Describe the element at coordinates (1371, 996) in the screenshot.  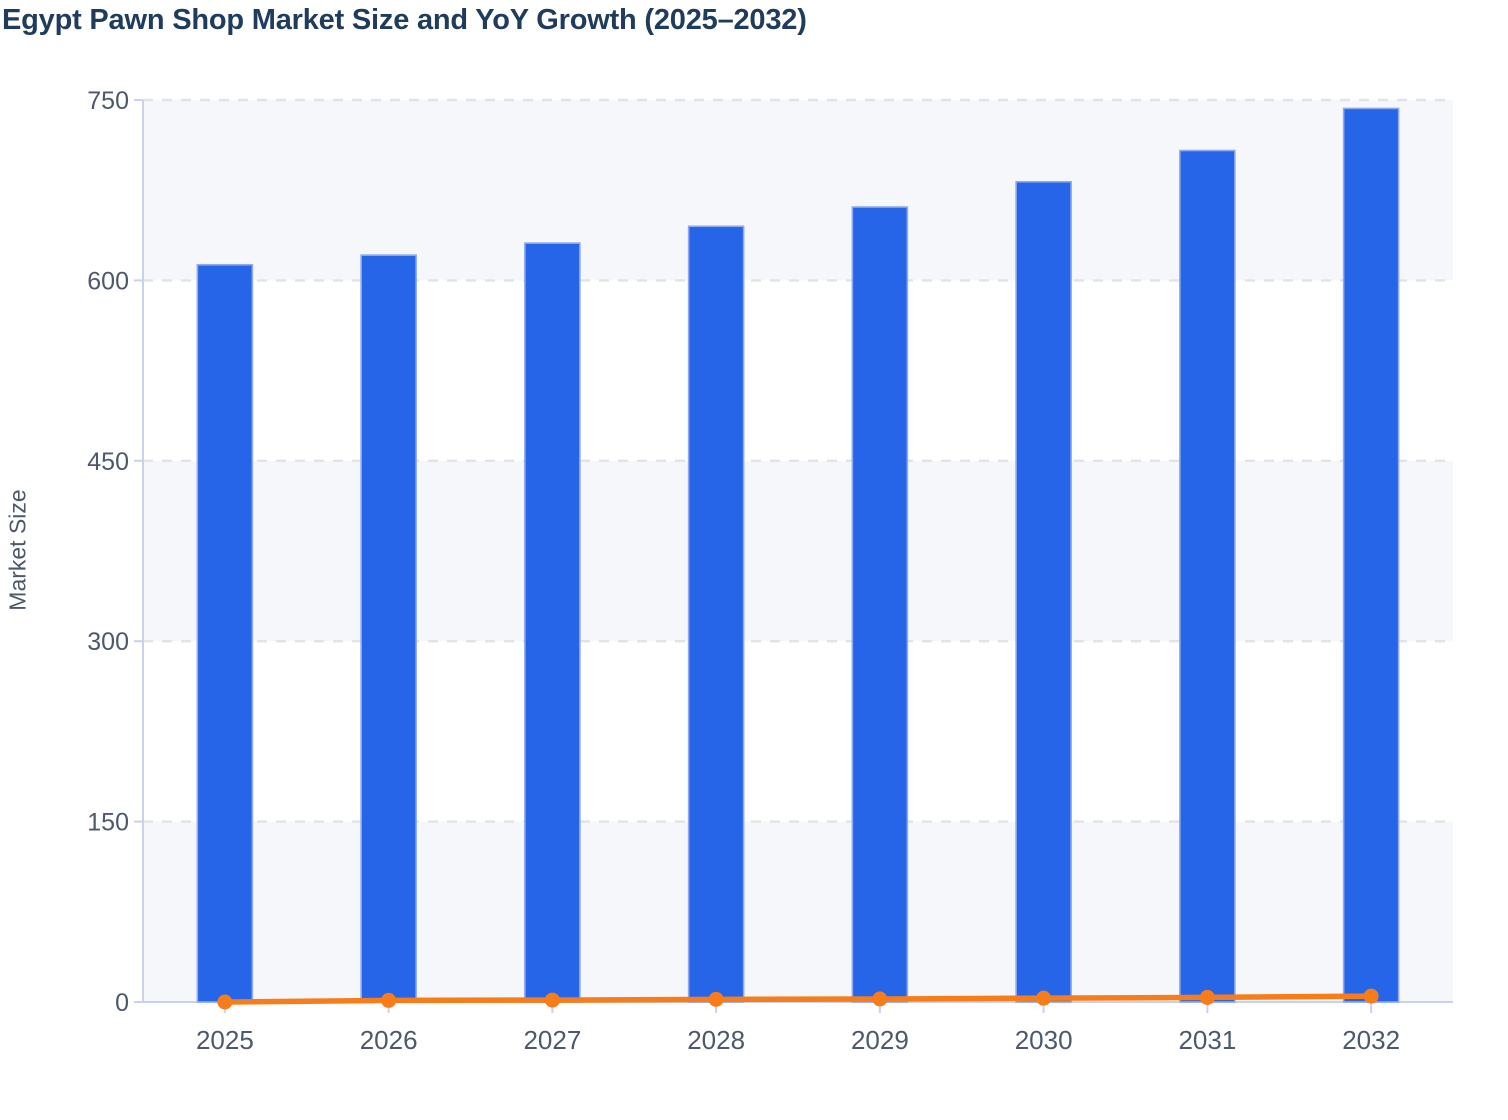
I see `yoy-point-2032` at that location.